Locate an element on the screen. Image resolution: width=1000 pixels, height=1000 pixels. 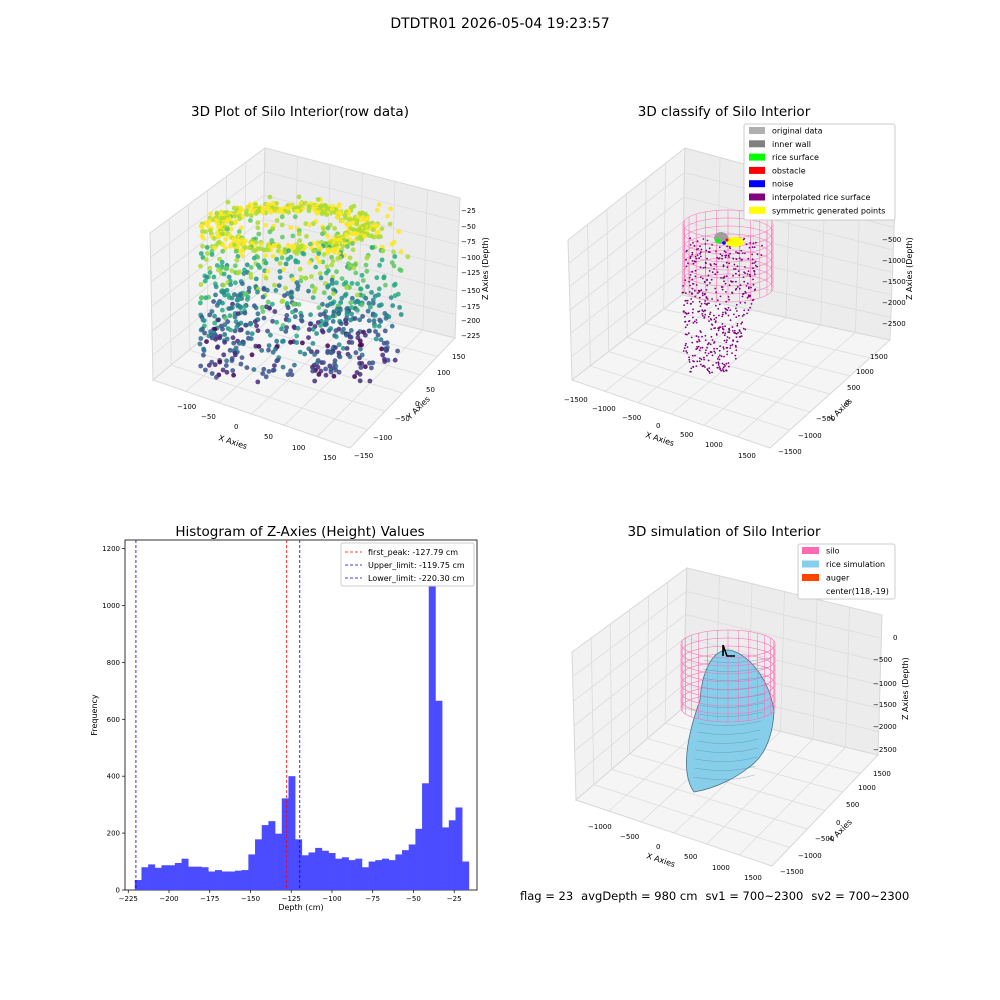
hist-xtick: −100 is located at coordinates (331, 899).